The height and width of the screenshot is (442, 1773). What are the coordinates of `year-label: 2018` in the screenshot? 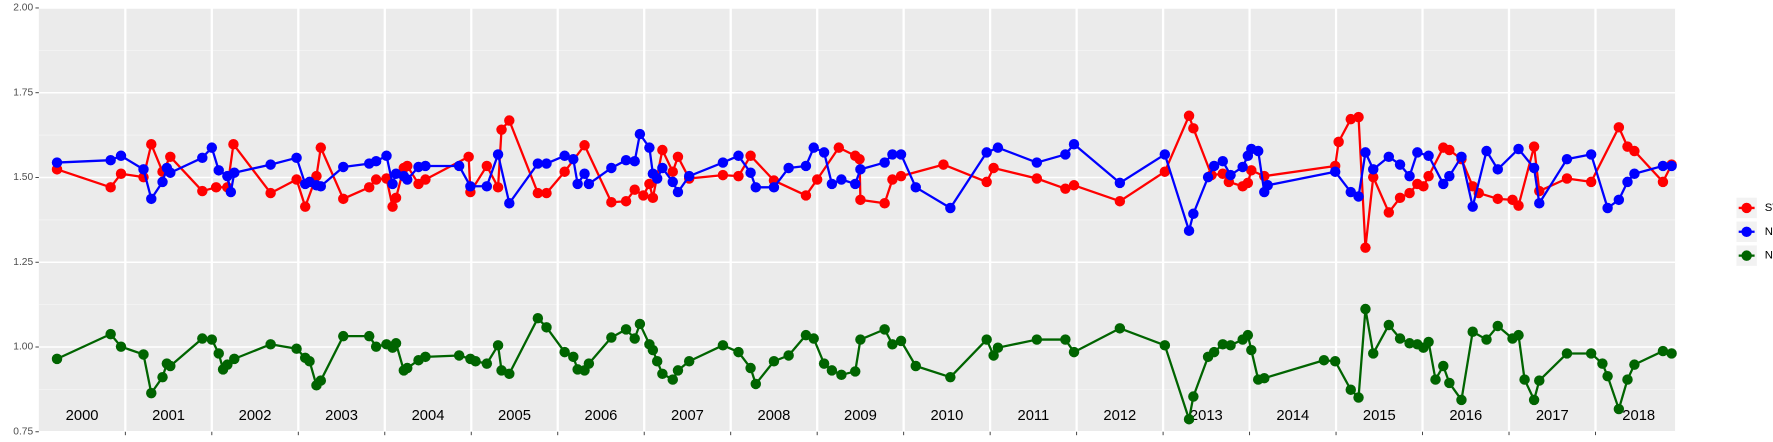 It's located at (1638, 416).